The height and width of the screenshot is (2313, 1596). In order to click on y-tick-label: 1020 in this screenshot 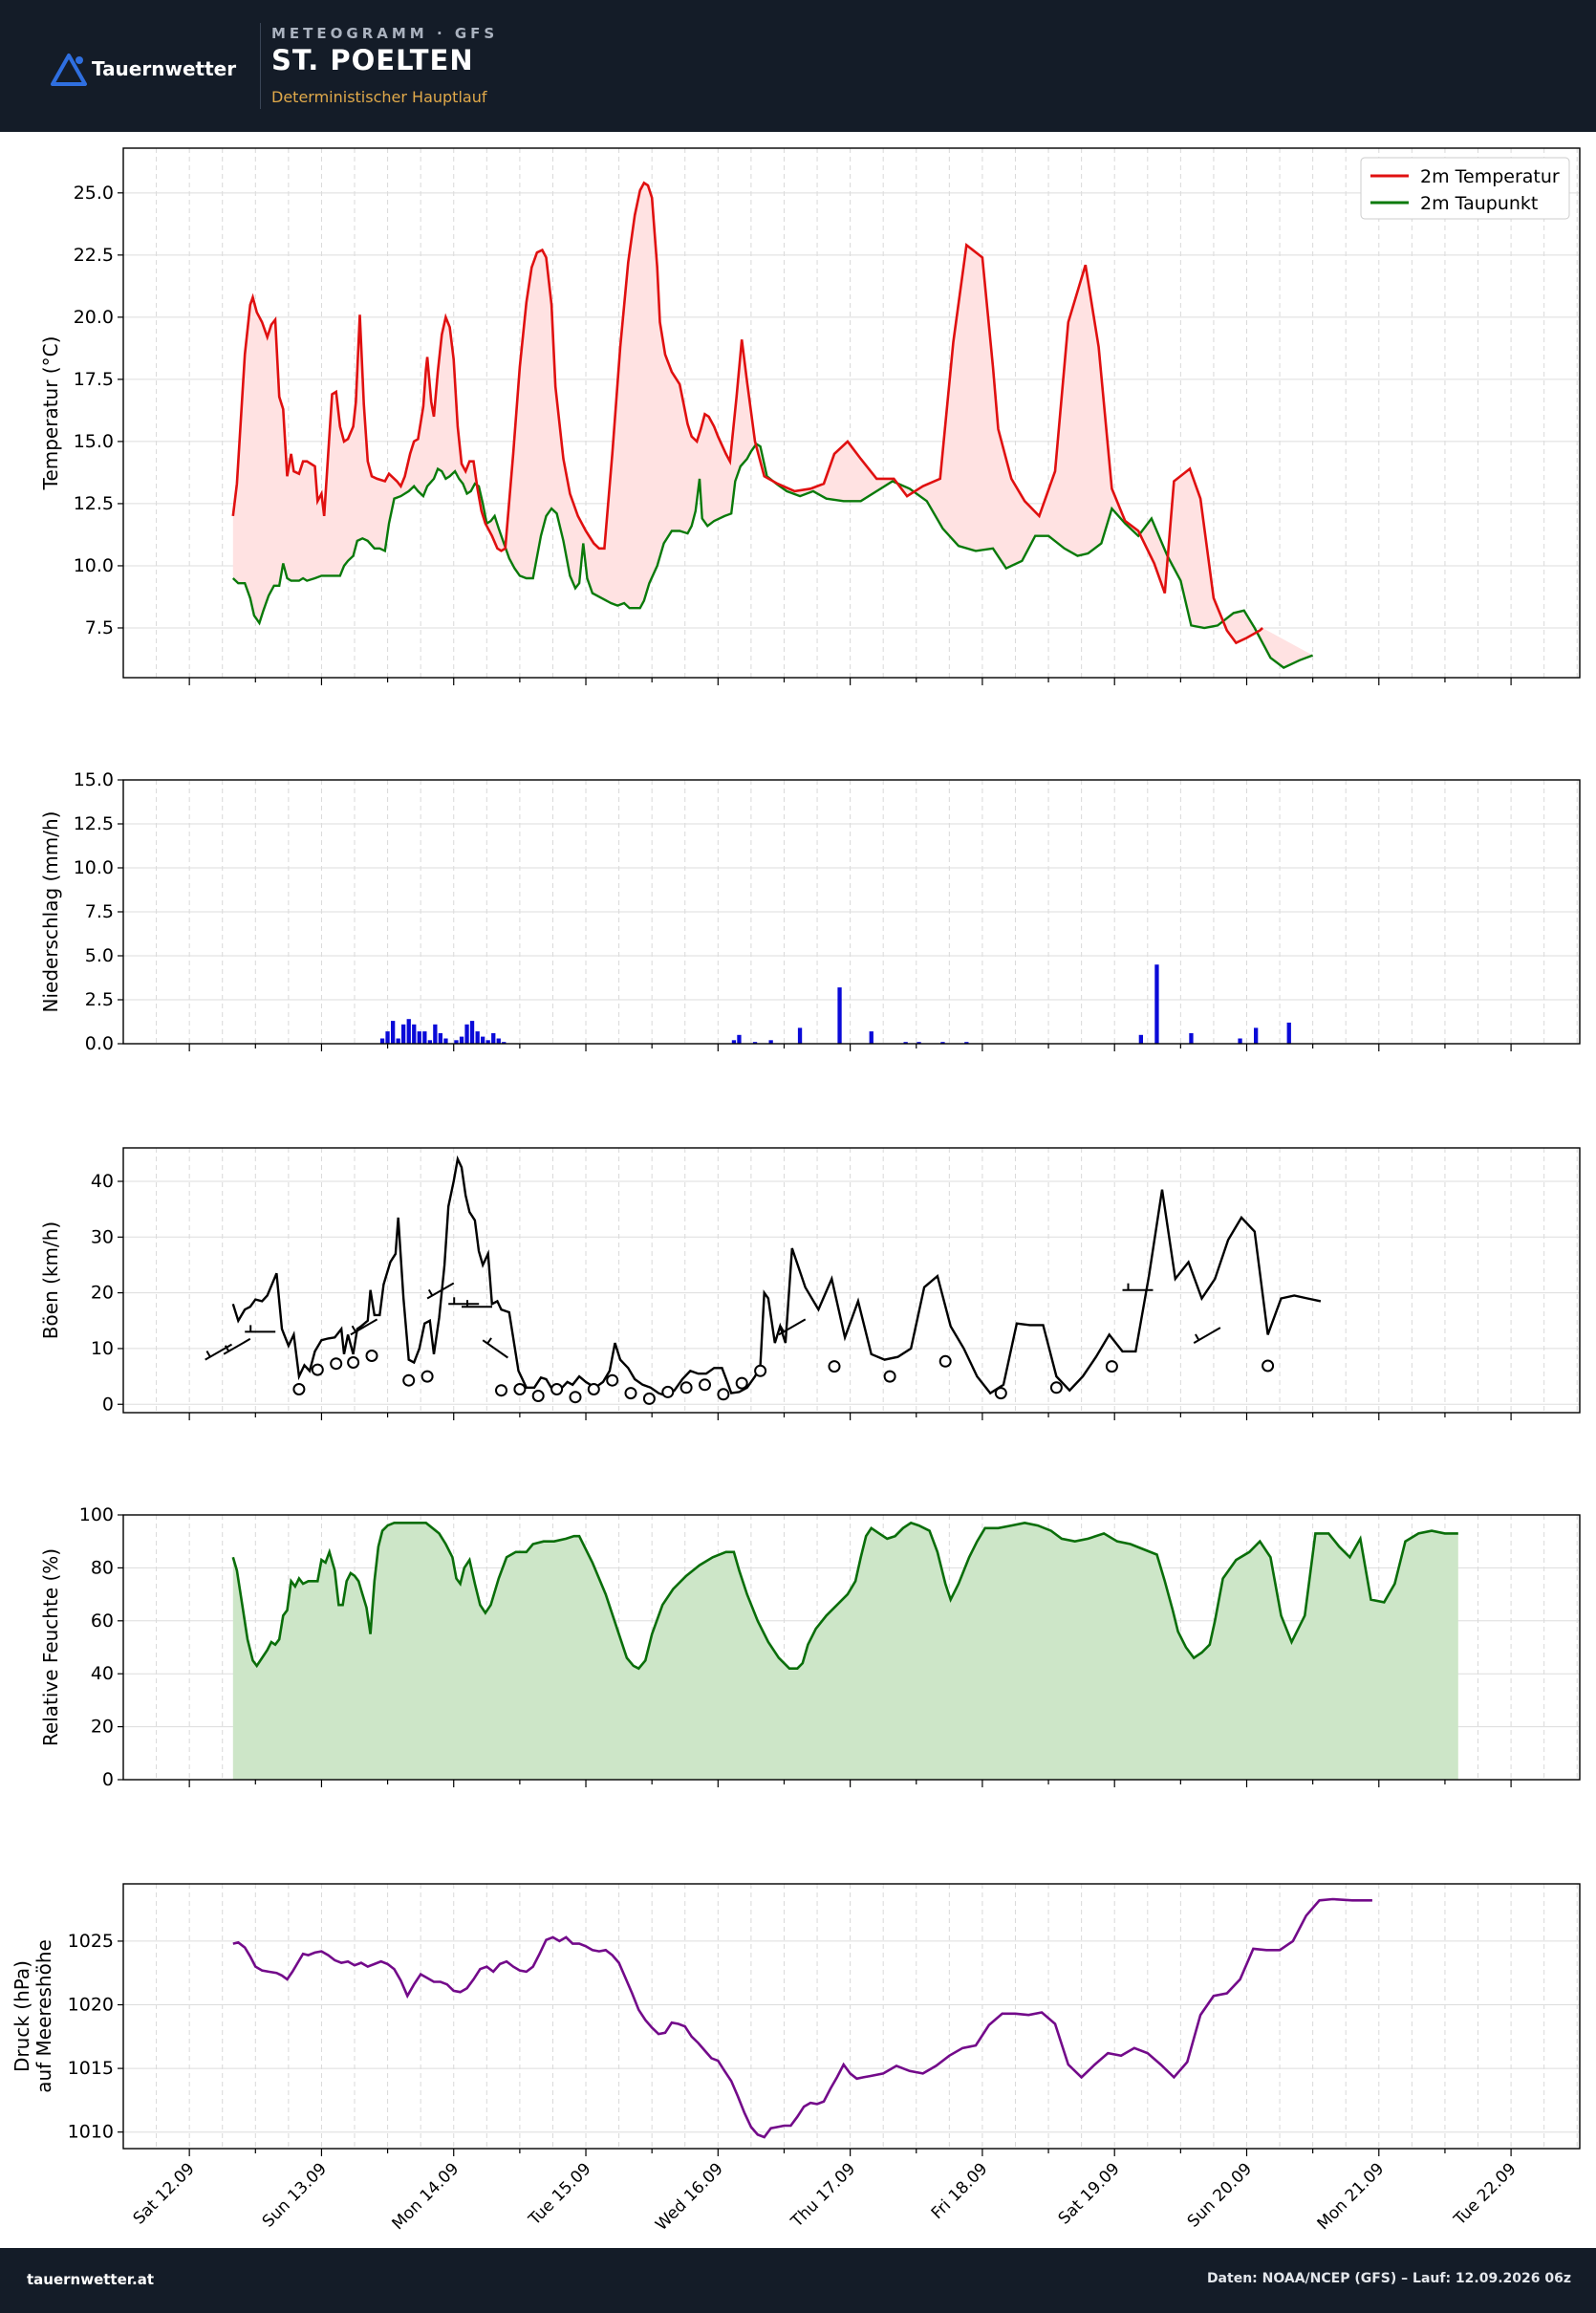, I will do `click(91, 2005)`.